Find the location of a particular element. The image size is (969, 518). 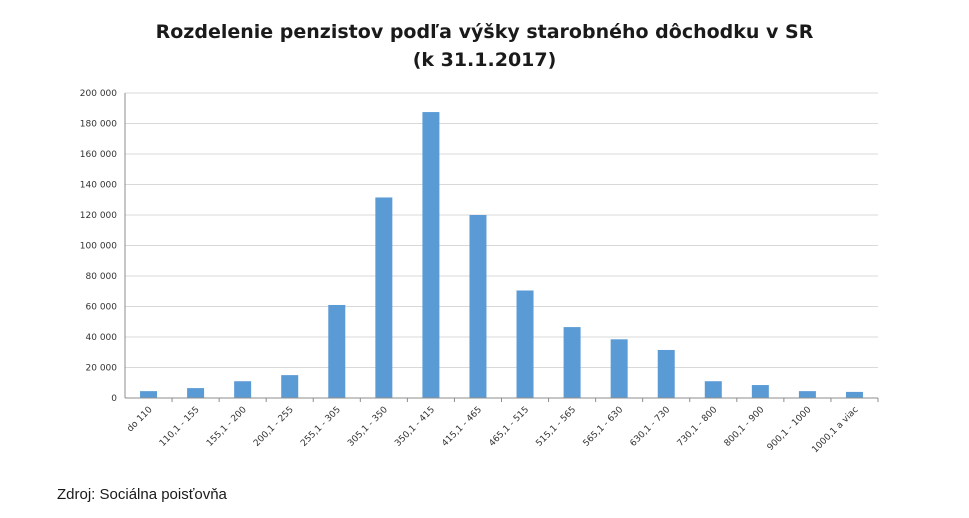

x-tick-label: 630,1 - 730 is located at coordinates (651, 427).